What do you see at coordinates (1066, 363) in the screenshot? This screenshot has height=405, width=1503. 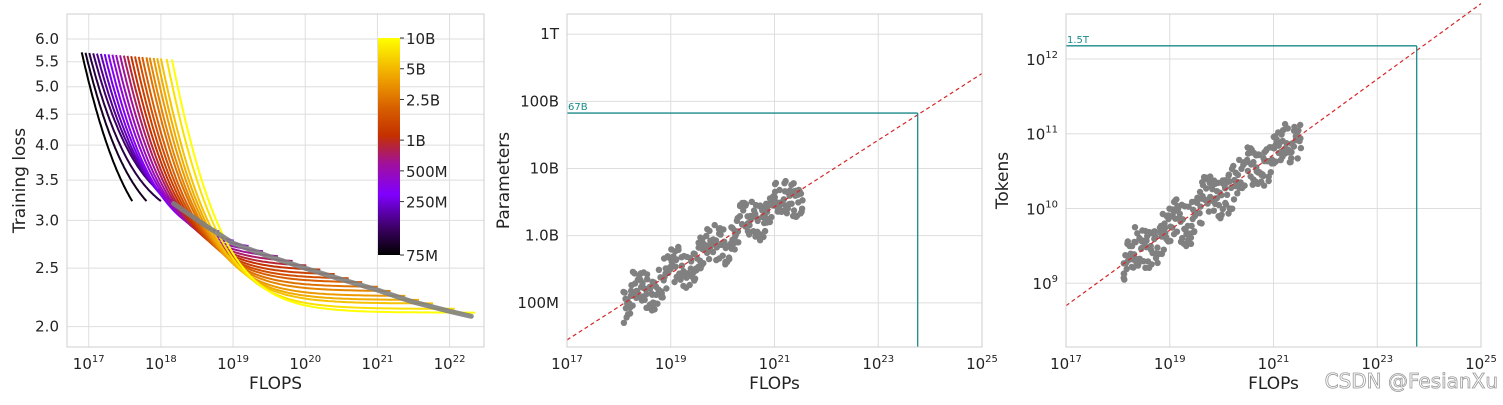 I see `tokens-x-tick-0: 1017` at bounding box center [1066, 363].